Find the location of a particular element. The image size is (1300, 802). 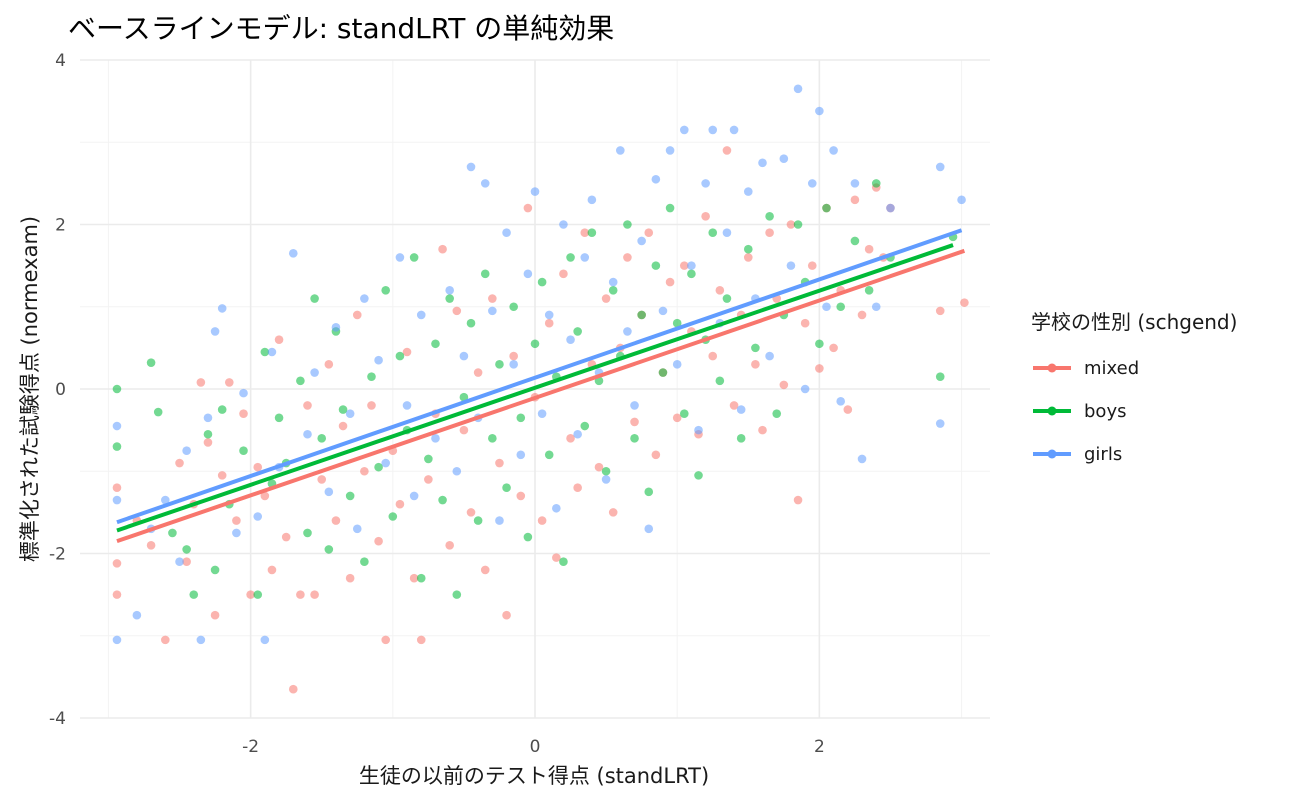

legend-item-girls: girls is located at coordinates (1077, 454).